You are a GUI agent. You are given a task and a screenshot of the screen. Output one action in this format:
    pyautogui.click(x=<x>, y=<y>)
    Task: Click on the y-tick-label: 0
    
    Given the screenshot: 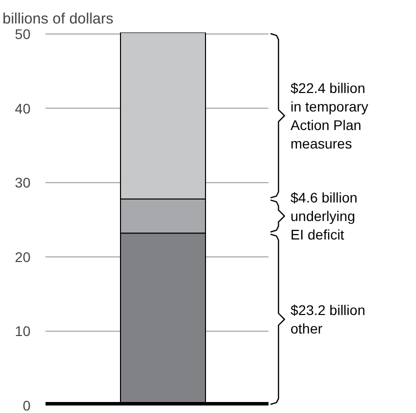 What is the action you would take?
    pyautogui.click(x=26, y=405)
    